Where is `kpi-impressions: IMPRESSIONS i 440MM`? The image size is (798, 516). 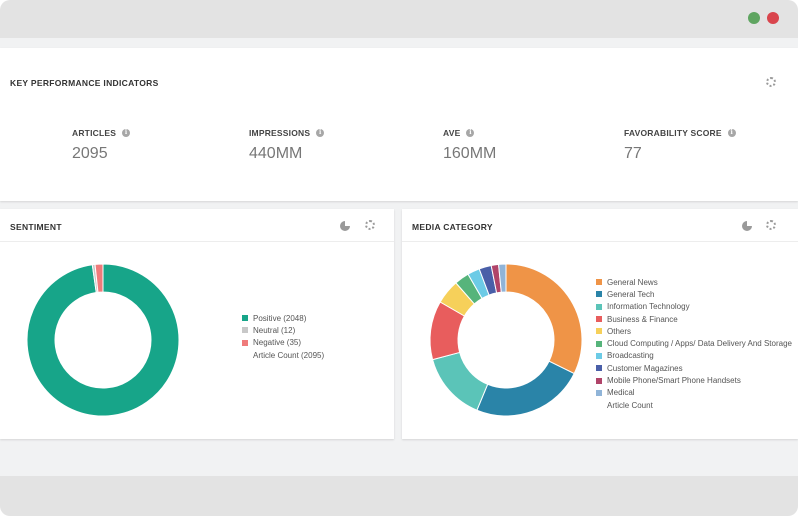 kpi-impressions: IMPRESSIONS i 440MM is located at coordinates (287, 145).